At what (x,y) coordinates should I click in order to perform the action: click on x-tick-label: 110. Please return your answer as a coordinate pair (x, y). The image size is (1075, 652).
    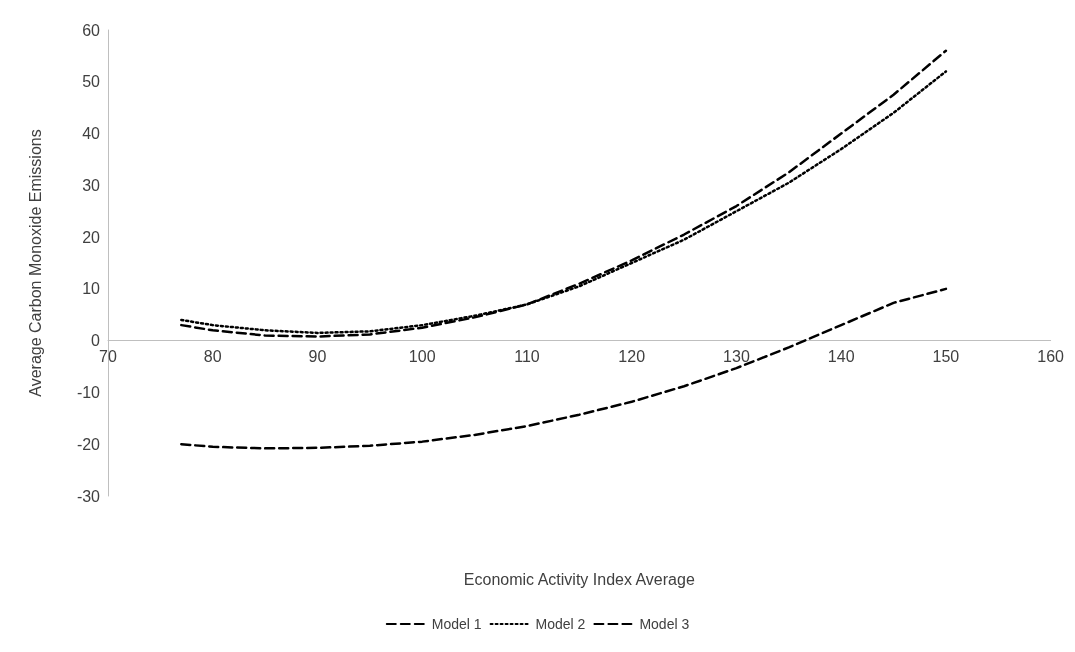
    Looking at the image, I should click on (527, 357).